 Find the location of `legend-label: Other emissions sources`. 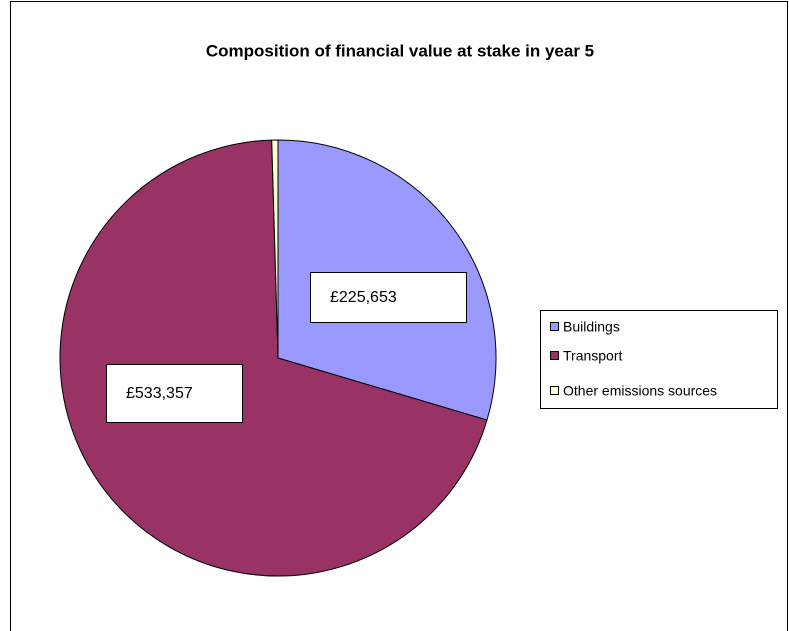

legend-label: Other emissions sources is located at coordinates (640, 391).